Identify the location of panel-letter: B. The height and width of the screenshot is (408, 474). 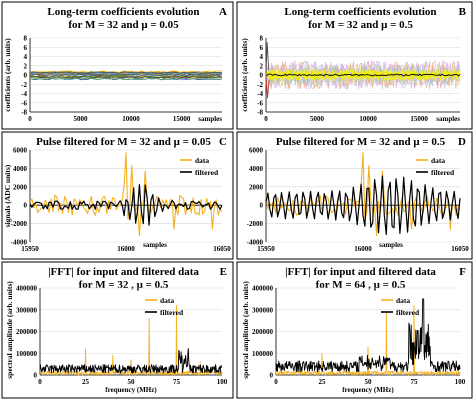
(463, 12).